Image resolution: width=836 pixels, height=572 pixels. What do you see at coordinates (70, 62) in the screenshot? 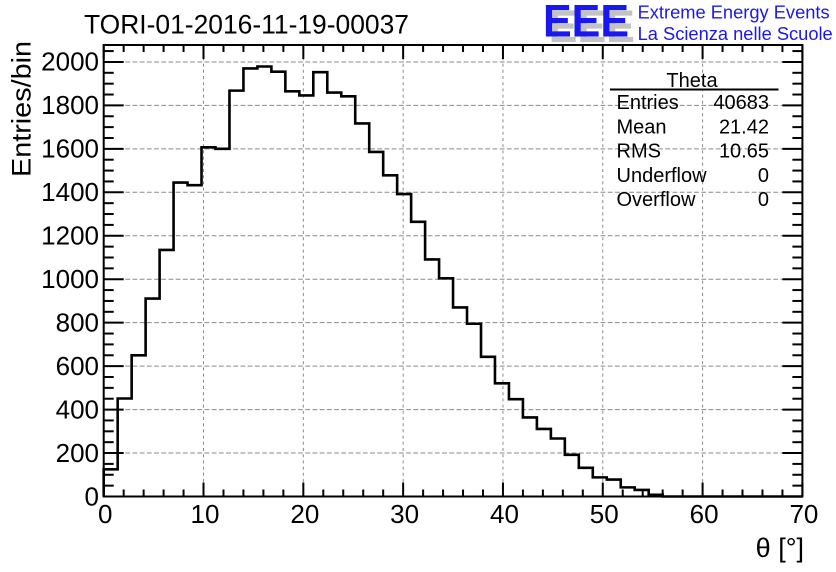
I see `svg-text: 2000` at bounding box center [70, 62].